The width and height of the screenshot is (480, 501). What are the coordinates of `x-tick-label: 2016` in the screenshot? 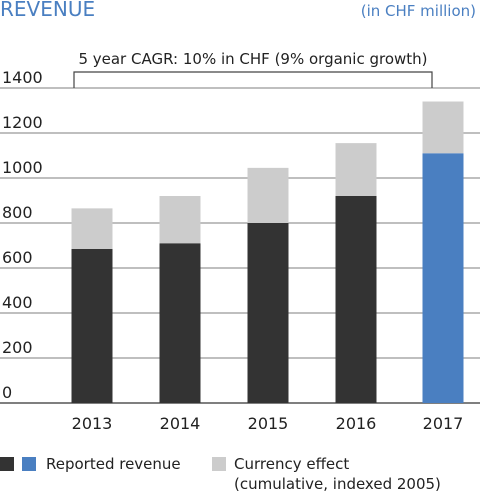 It's located at (356, 423).